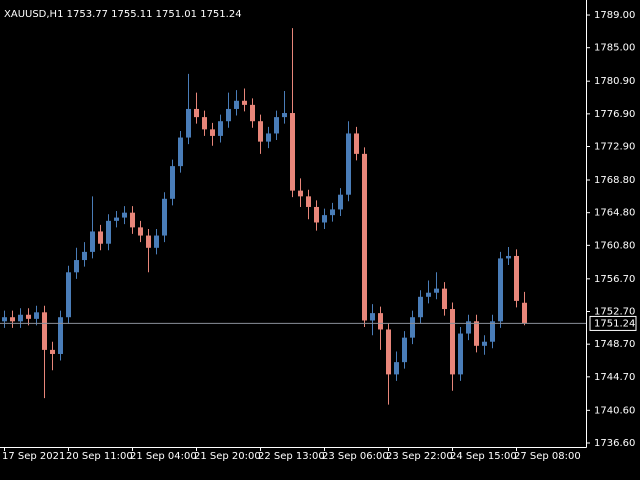 This screenshot has height=480, width=640. I want to click on last-price-label: 1751.24, so click(614, 323).